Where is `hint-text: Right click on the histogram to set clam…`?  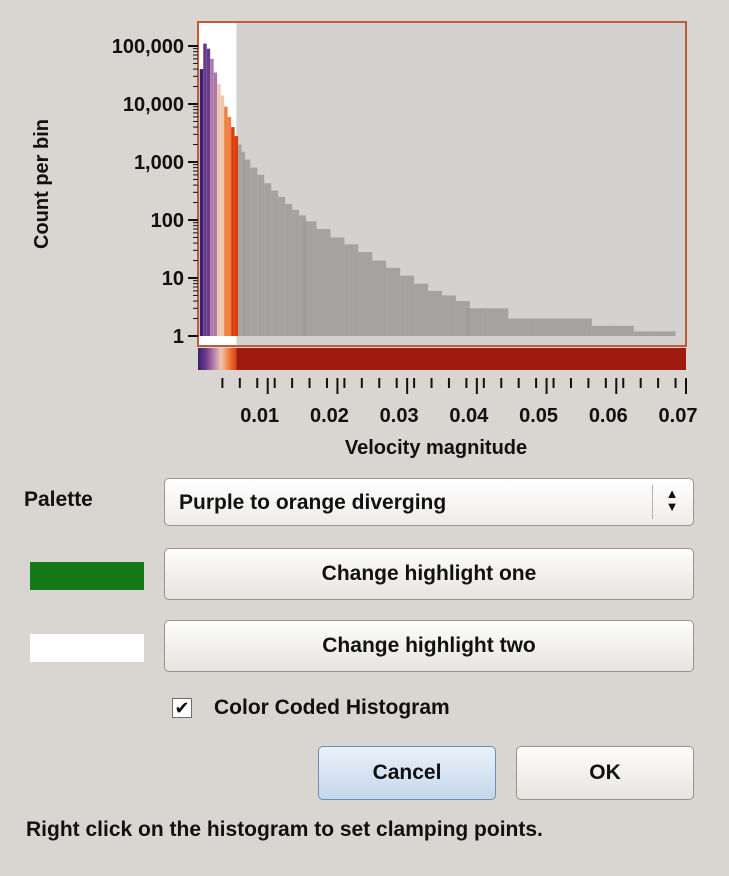
hint-text: Right click on the histogram to set clam… is located at coordinates (284, 829).